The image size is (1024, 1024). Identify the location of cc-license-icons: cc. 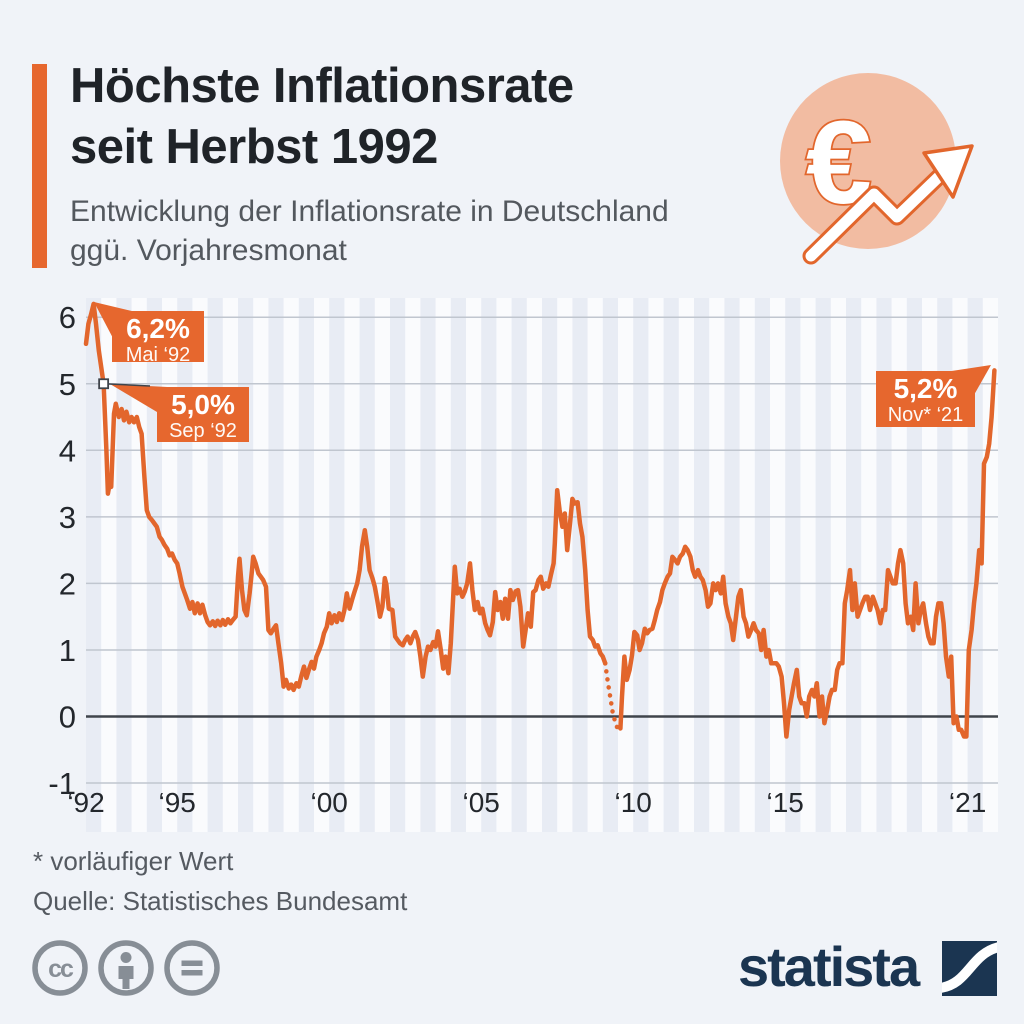
(126, 968).